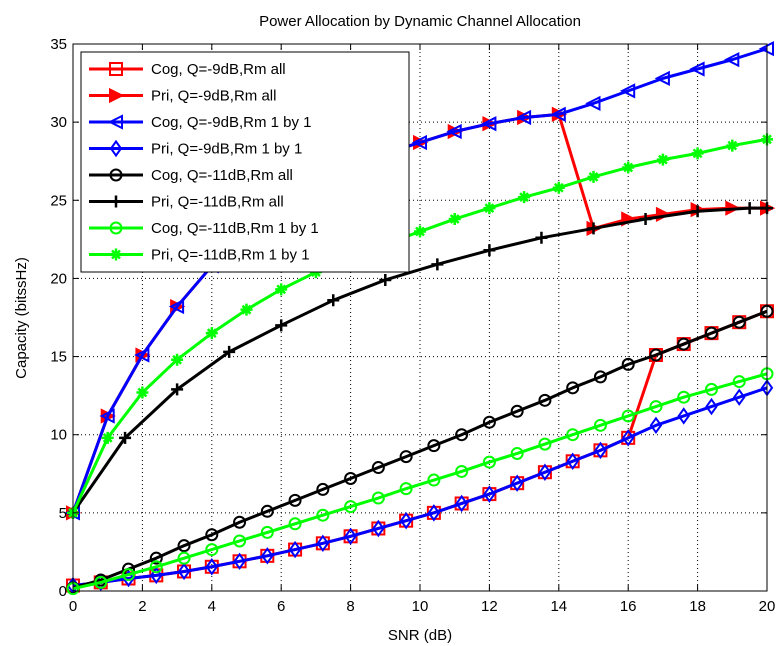 The height and width of the screenshot is (646, 778). Describe the element at coordinates (489, 606) in the screenshot. I see `x-tick-label: 12` at that location.